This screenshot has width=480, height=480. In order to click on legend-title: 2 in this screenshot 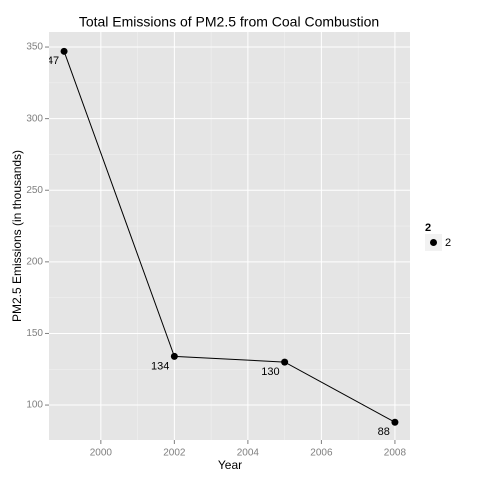, I will do `click(428, 228)`.